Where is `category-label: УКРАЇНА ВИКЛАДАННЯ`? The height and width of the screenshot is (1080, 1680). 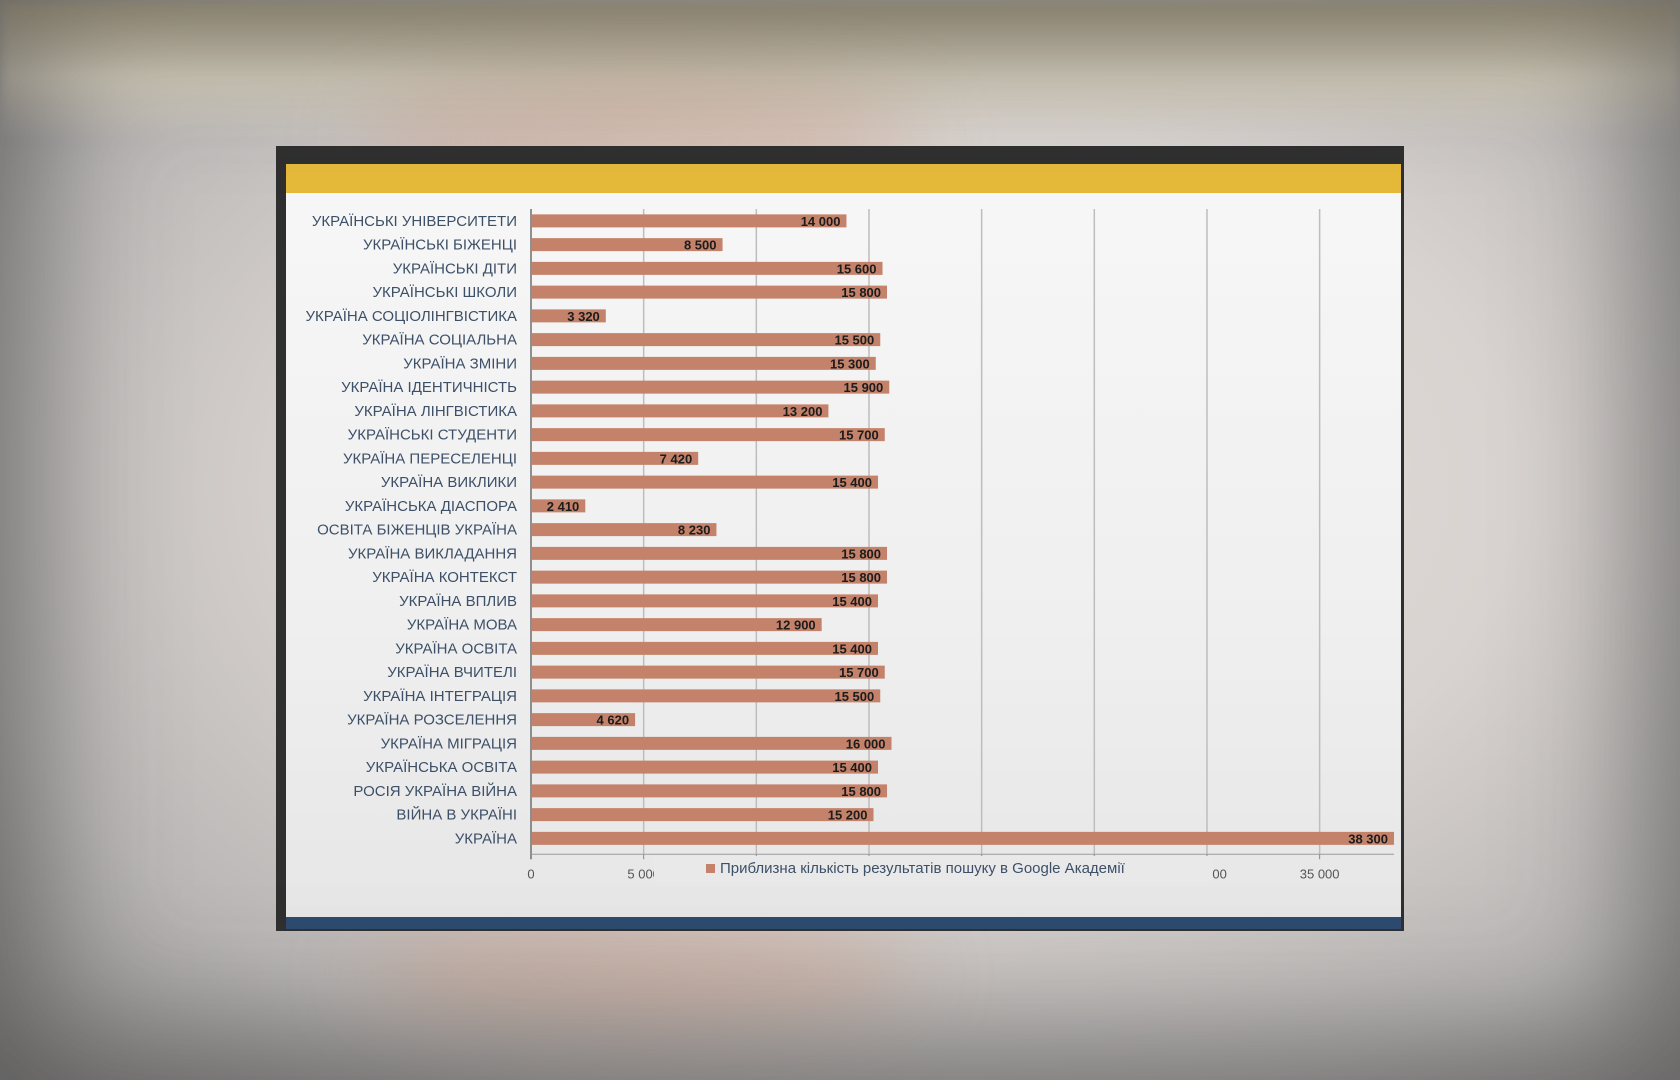 category-label: УКРАЇНА ВИКЛАДАННЯ is located at coordinates (432, 553).